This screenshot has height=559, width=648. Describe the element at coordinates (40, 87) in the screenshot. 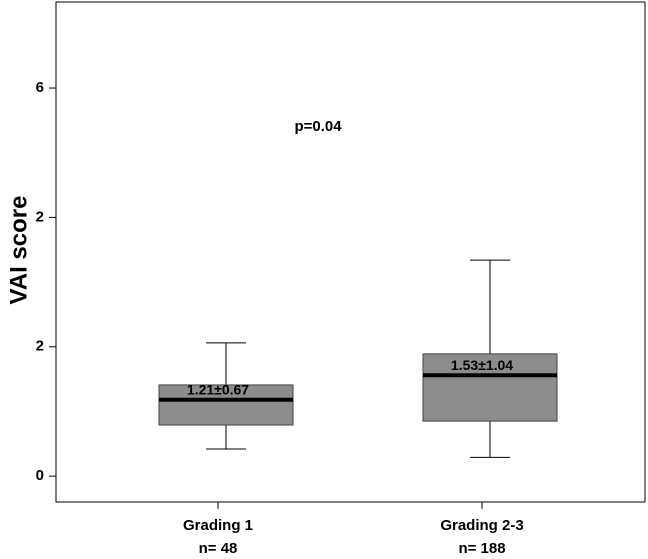

I see `y-tick-label: 6` at that location.